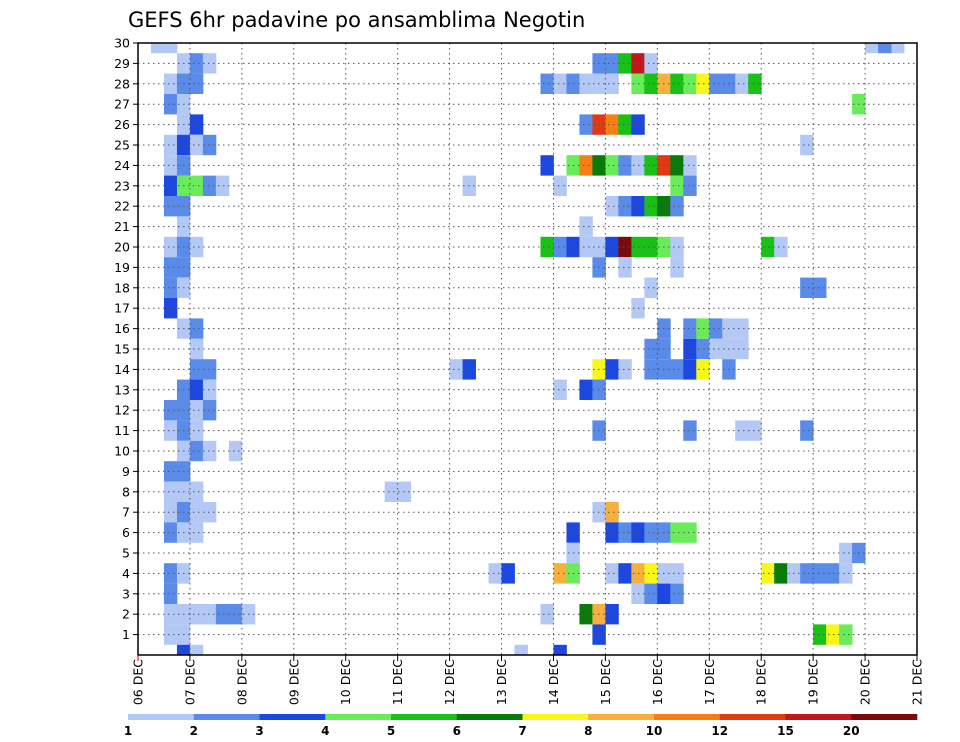 The width and height of the screenshot is (960, 742). I want to click on x-tick-label: 12 DEC, so click(449, 682).